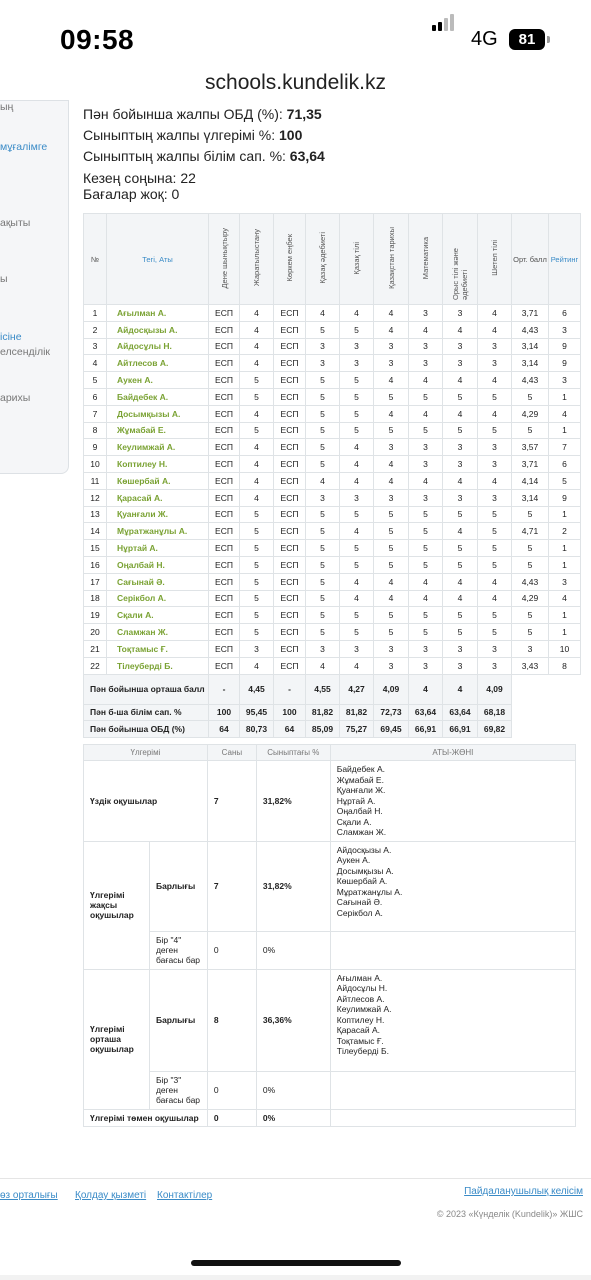 This screenshot has width=591, height=1280. Describe the element at coordinates (460, 274) in the screenshot. I see `grade-col-header-label: Орыс тілі және әдебиеті` at that location.